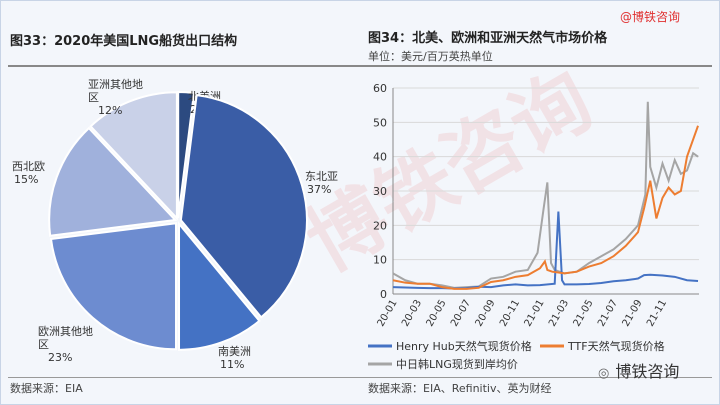  I want to click on pie-slice-pct: 11%, so click(232, 364).